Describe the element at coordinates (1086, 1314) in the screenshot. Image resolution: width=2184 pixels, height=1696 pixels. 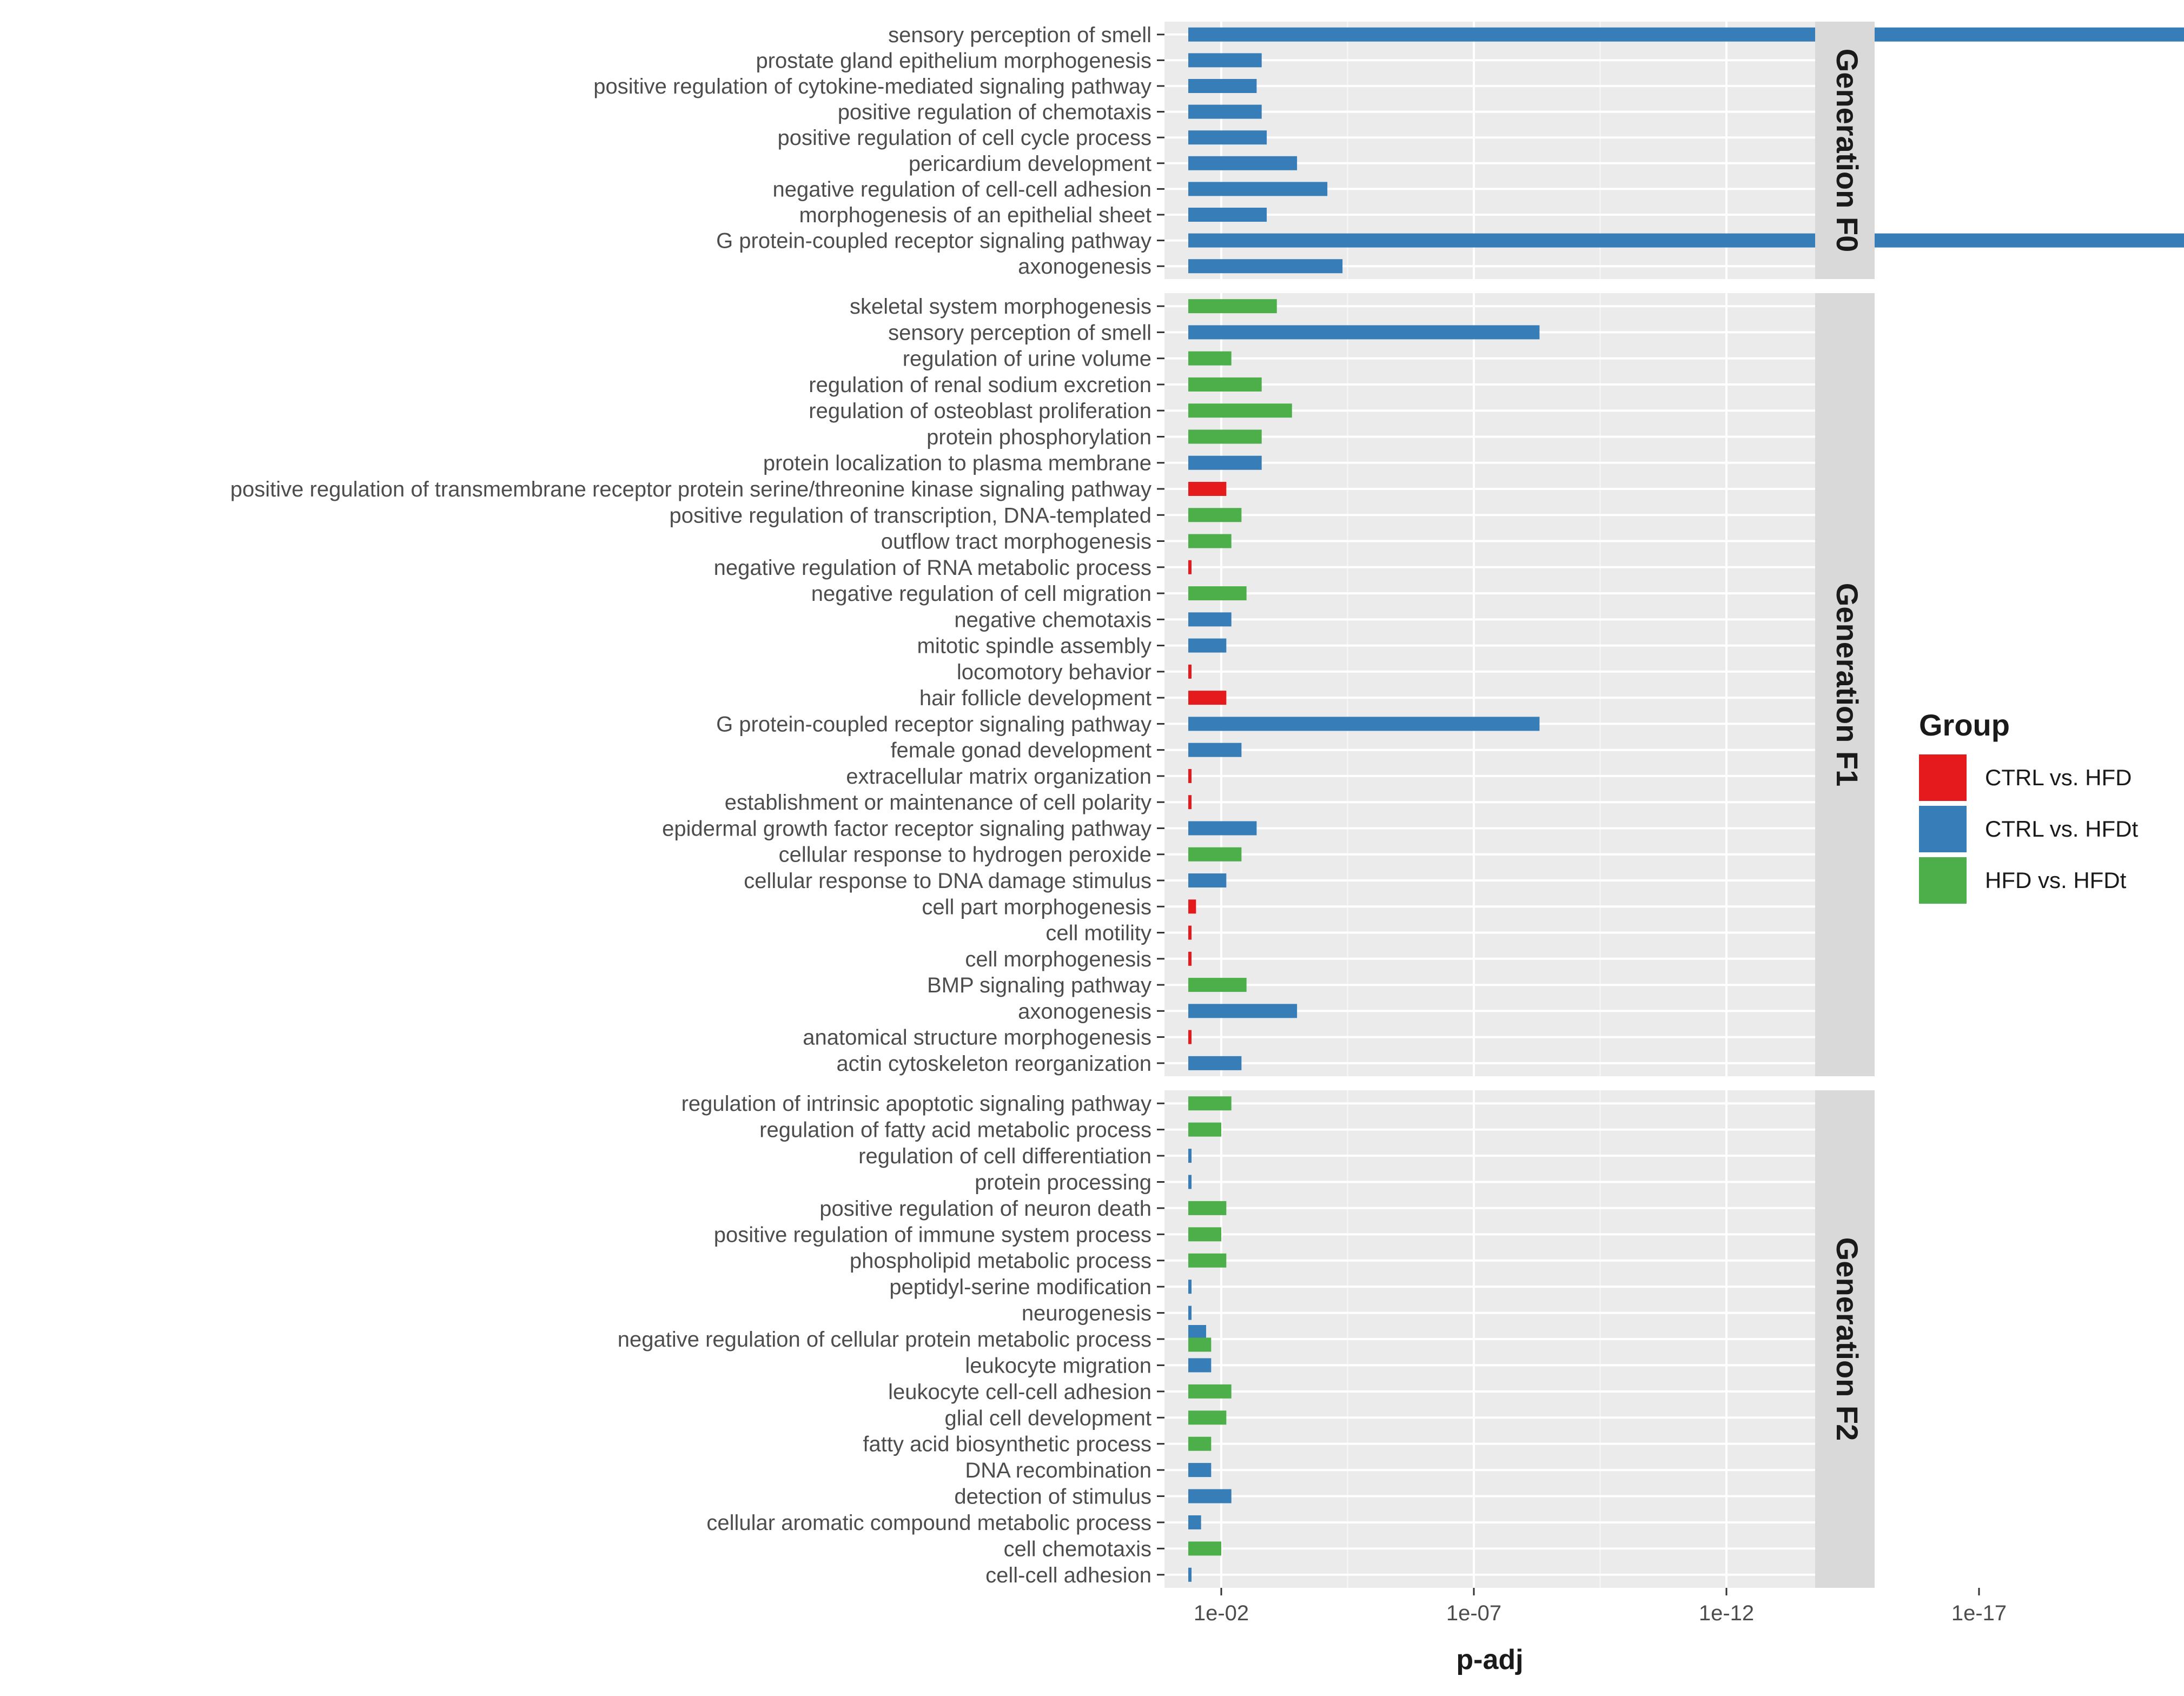
I see `y-tick-label: neurogenesis` at that location.